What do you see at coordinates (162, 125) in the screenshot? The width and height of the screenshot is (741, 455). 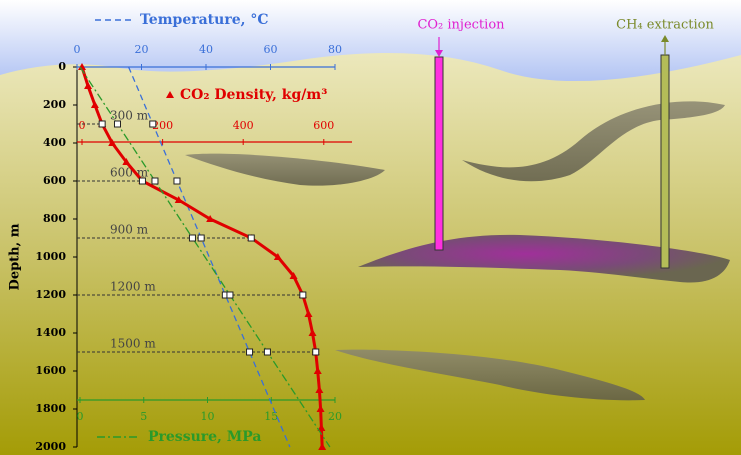 I see `x-tick-label: 200` at bounding box center [162, 125].